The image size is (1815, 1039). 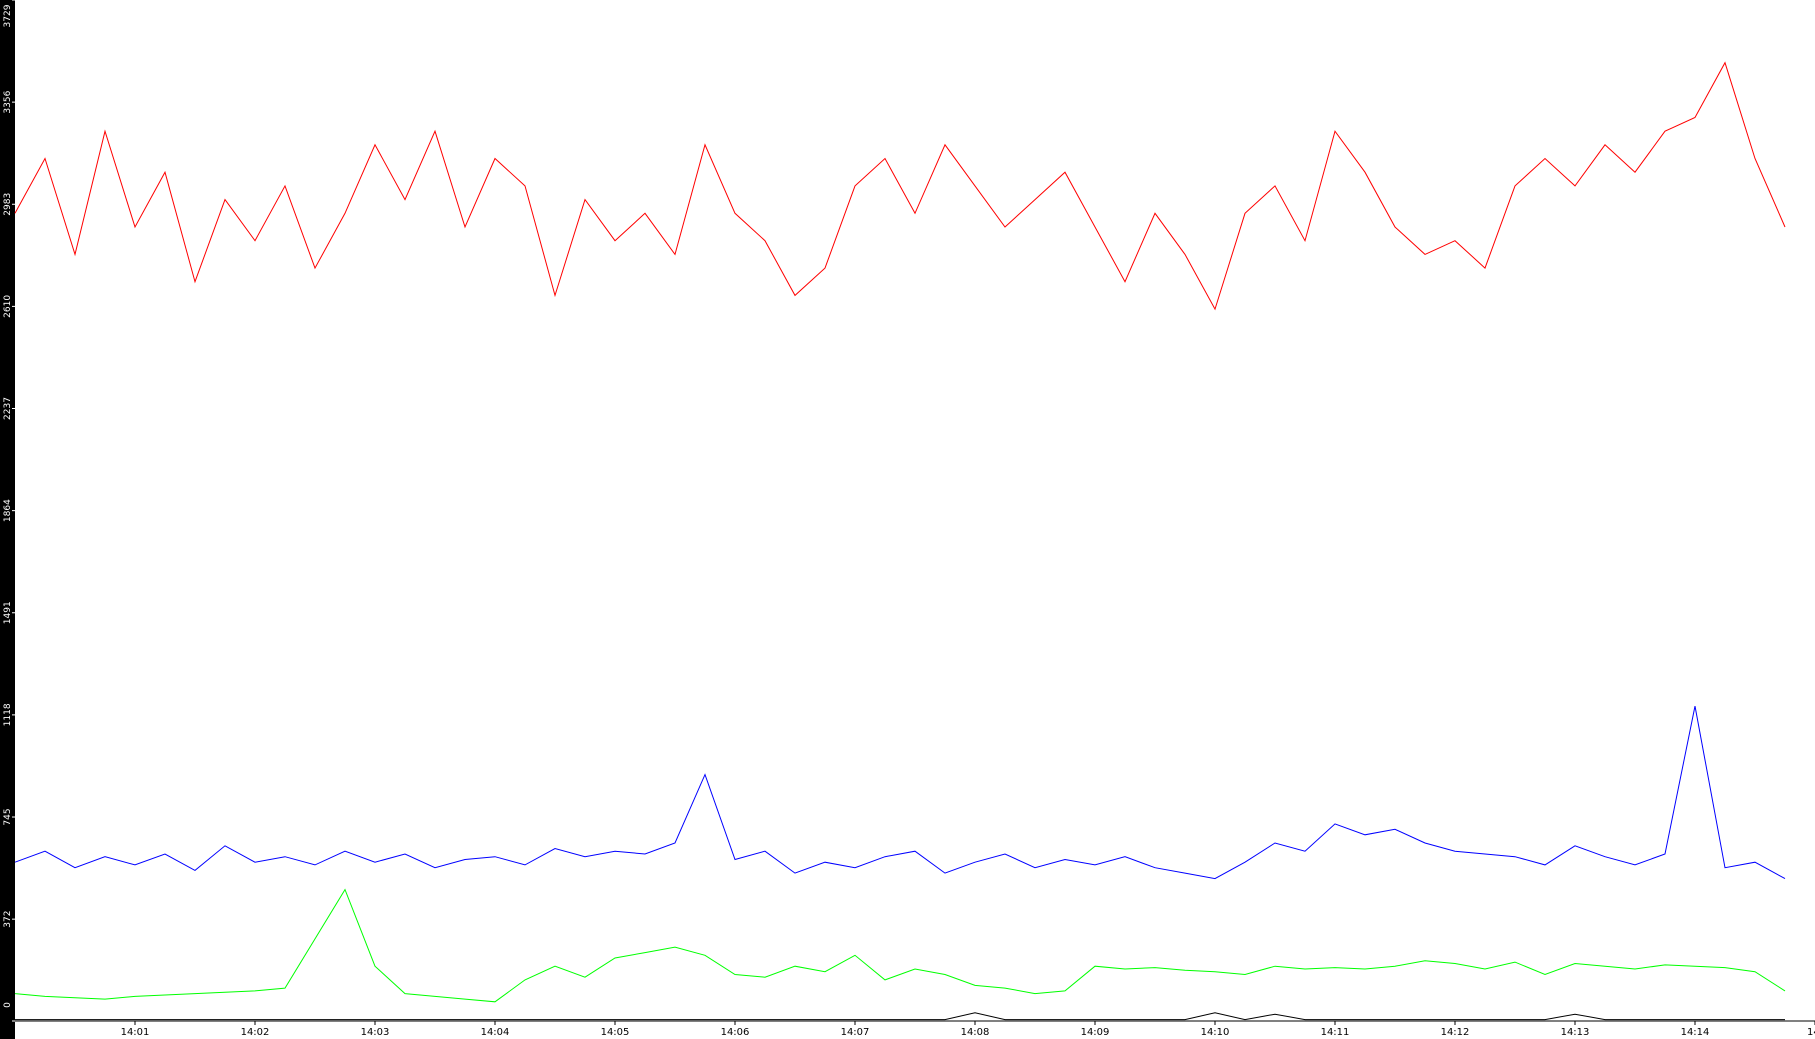 I want to click on y-tick-label: 0, so click(x=8, y=1005).